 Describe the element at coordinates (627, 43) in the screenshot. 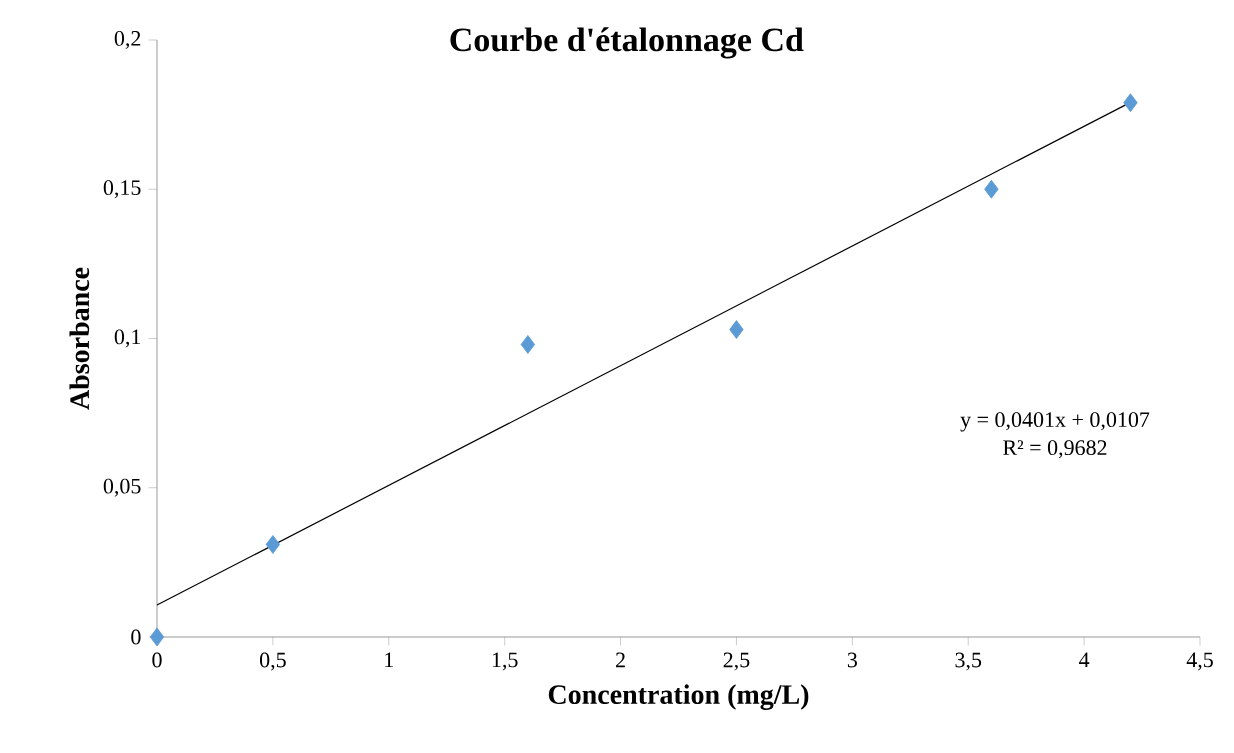

I see `chart-title: Courbe d'étalonnage Cd` at that location.